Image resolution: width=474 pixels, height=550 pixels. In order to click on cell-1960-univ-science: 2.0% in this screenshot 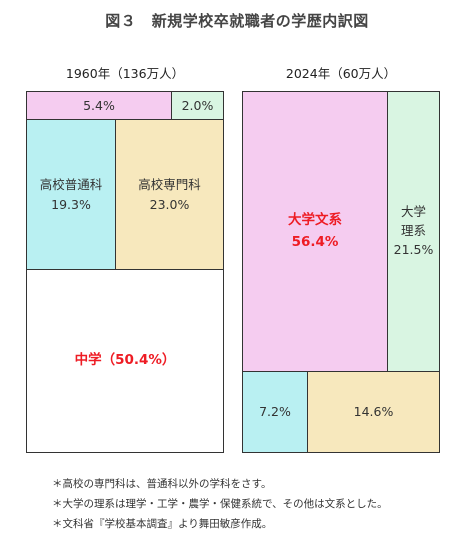, I will do `click(197, 106)`.